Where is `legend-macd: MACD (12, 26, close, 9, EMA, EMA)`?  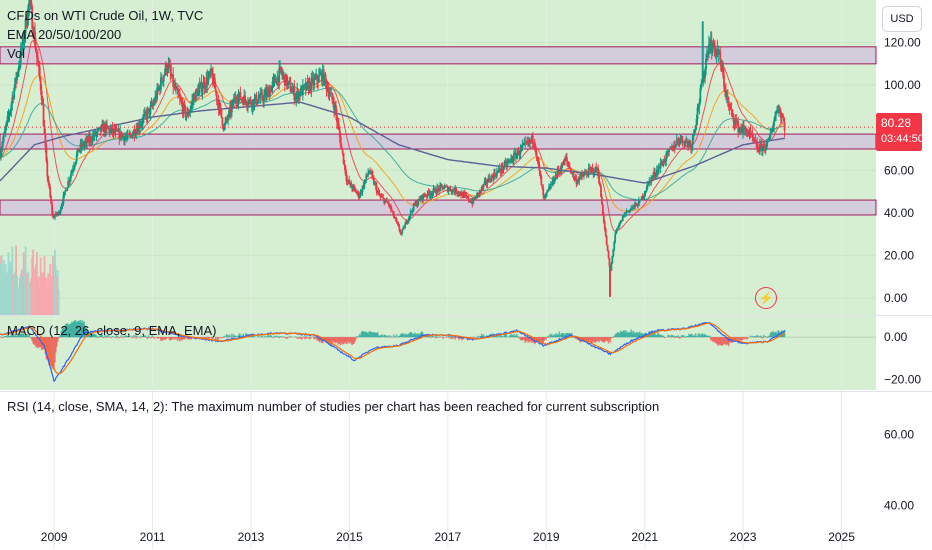 legend-macd: MACD (12, 26, close, 9, EMA, EMA) is located at coordinates (112, 330).